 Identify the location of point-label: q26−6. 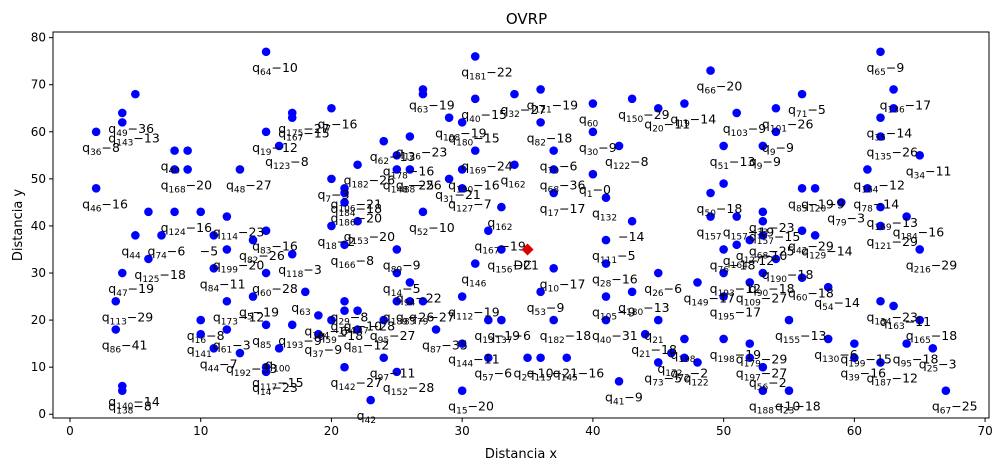
(663, 290).